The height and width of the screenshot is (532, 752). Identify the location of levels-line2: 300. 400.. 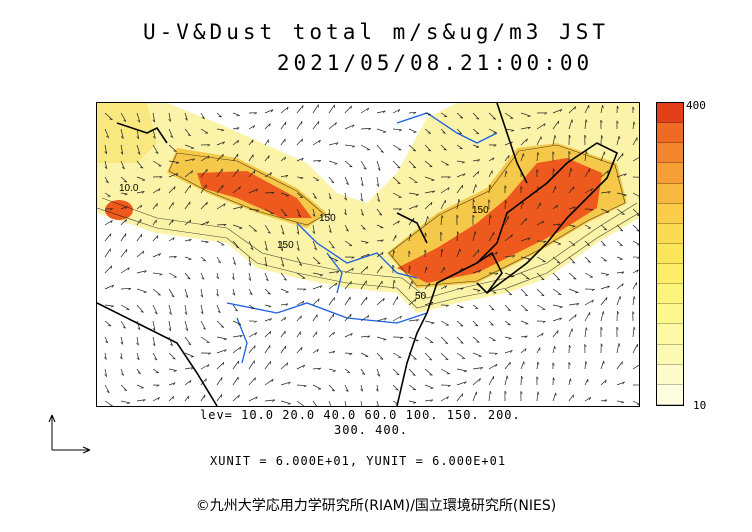
(371, 430).